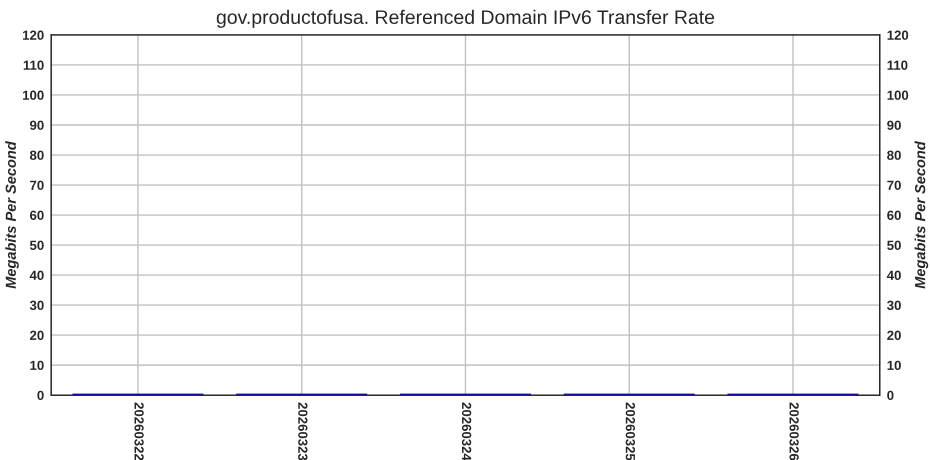 The image size is (930, 460). I want to click on y2-tick-label: 10, so click(894, 365).